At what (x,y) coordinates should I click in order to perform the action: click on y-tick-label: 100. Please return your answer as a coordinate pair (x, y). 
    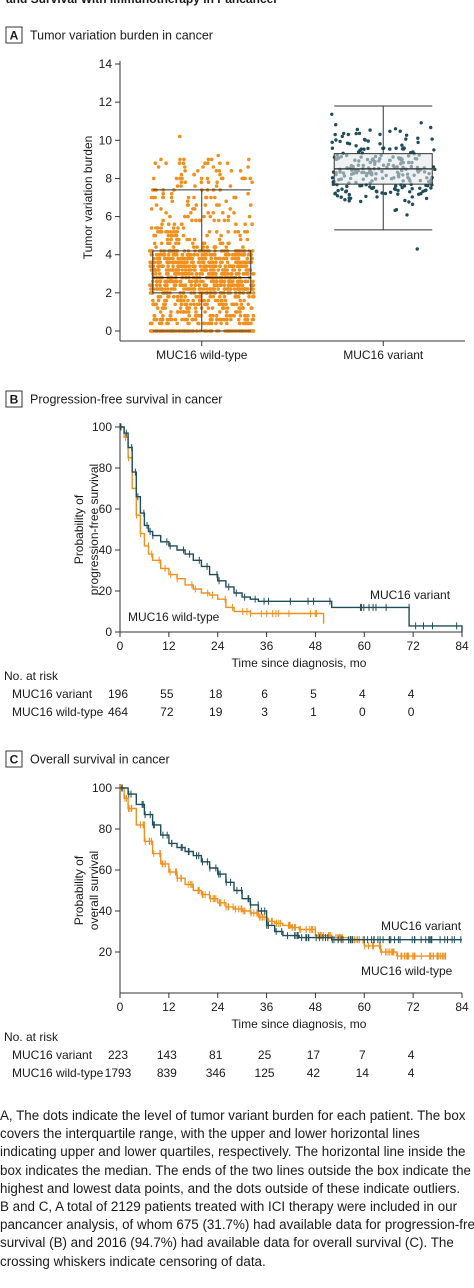
    Looking at the image, I should click on (102, 427).